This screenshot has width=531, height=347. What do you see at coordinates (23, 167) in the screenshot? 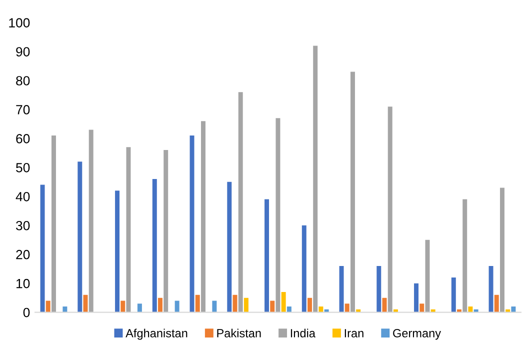
I see `y-tick-label: 50` at bounding box center [23, 167].